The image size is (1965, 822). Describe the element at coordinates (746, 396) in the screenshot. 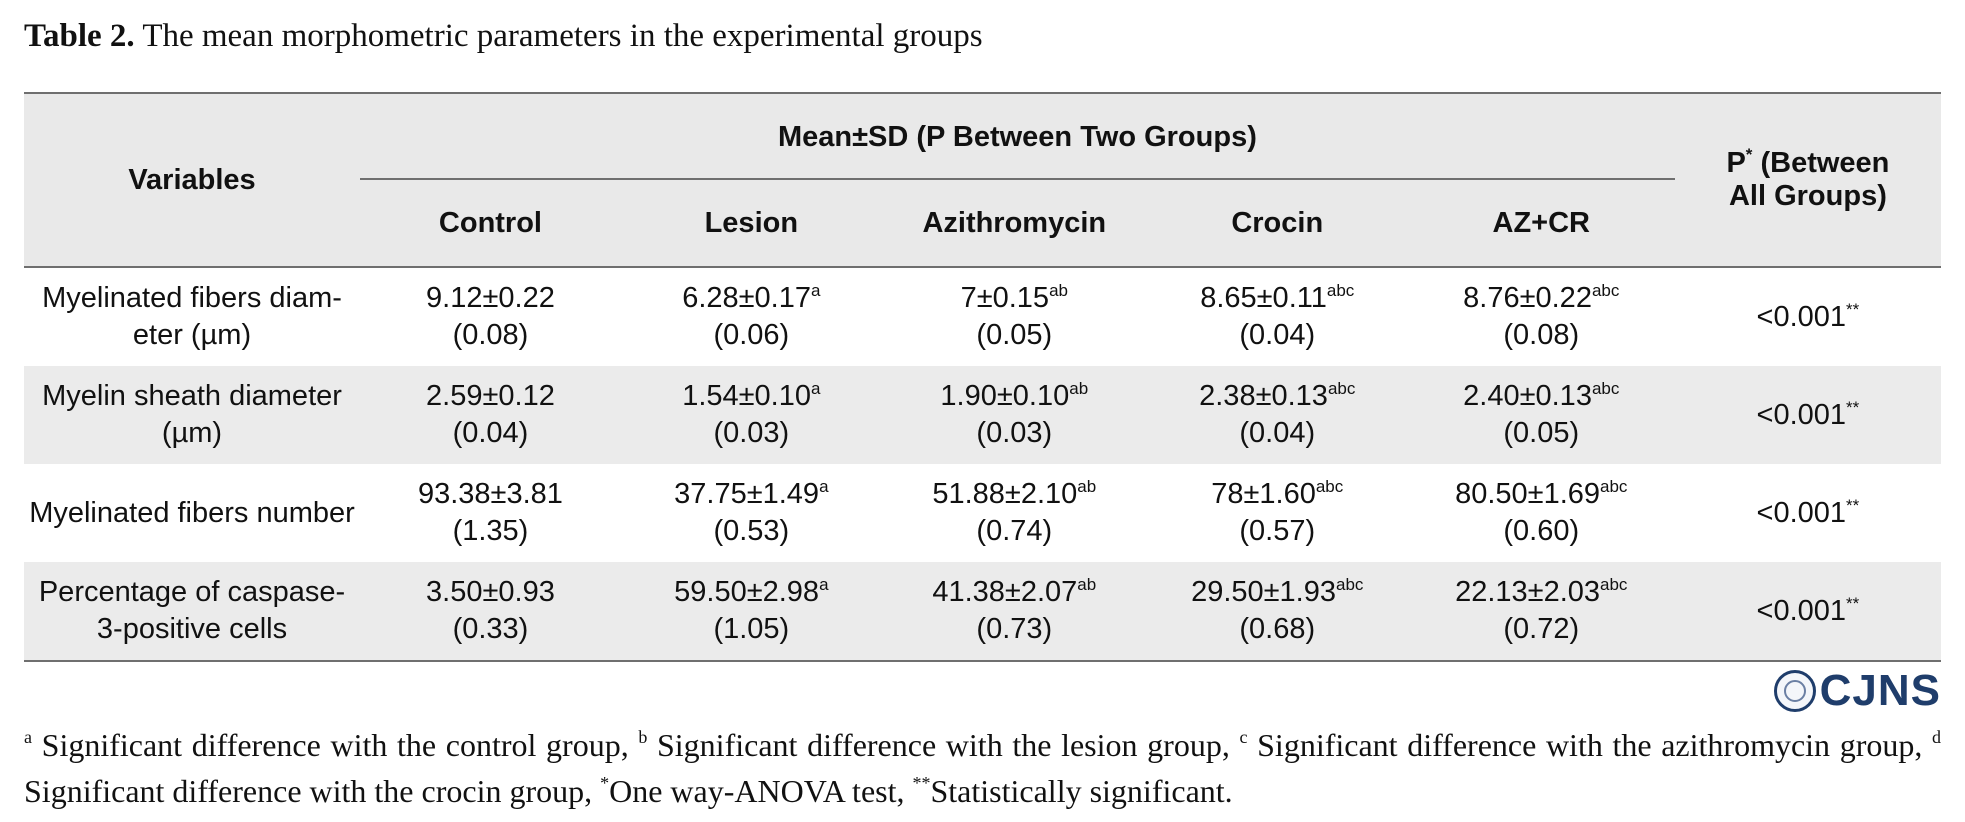

I see `cell-mean-value: 1.54±0.10` at that location.